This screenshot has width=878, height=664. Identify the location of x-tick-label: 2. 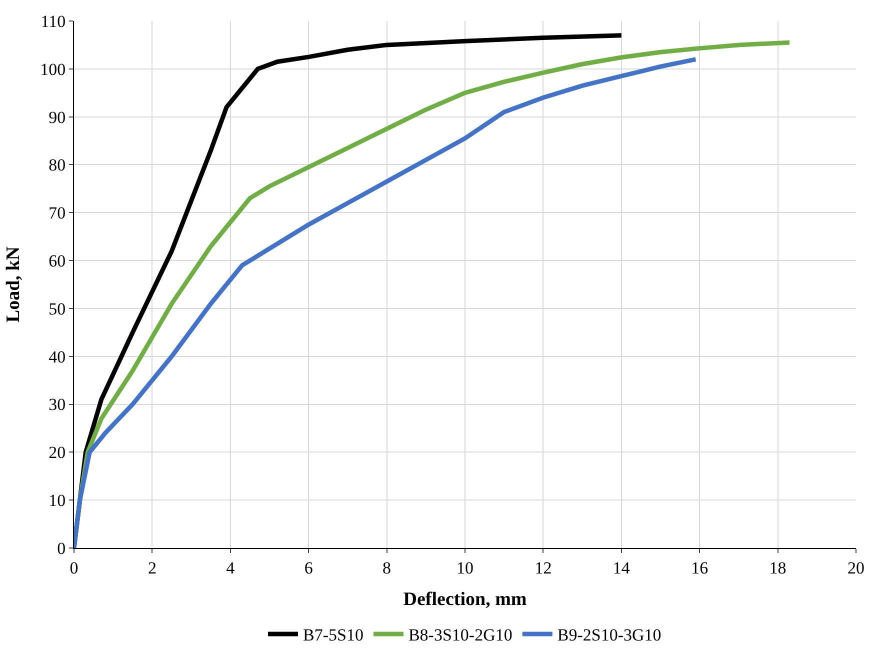
(152, 568).